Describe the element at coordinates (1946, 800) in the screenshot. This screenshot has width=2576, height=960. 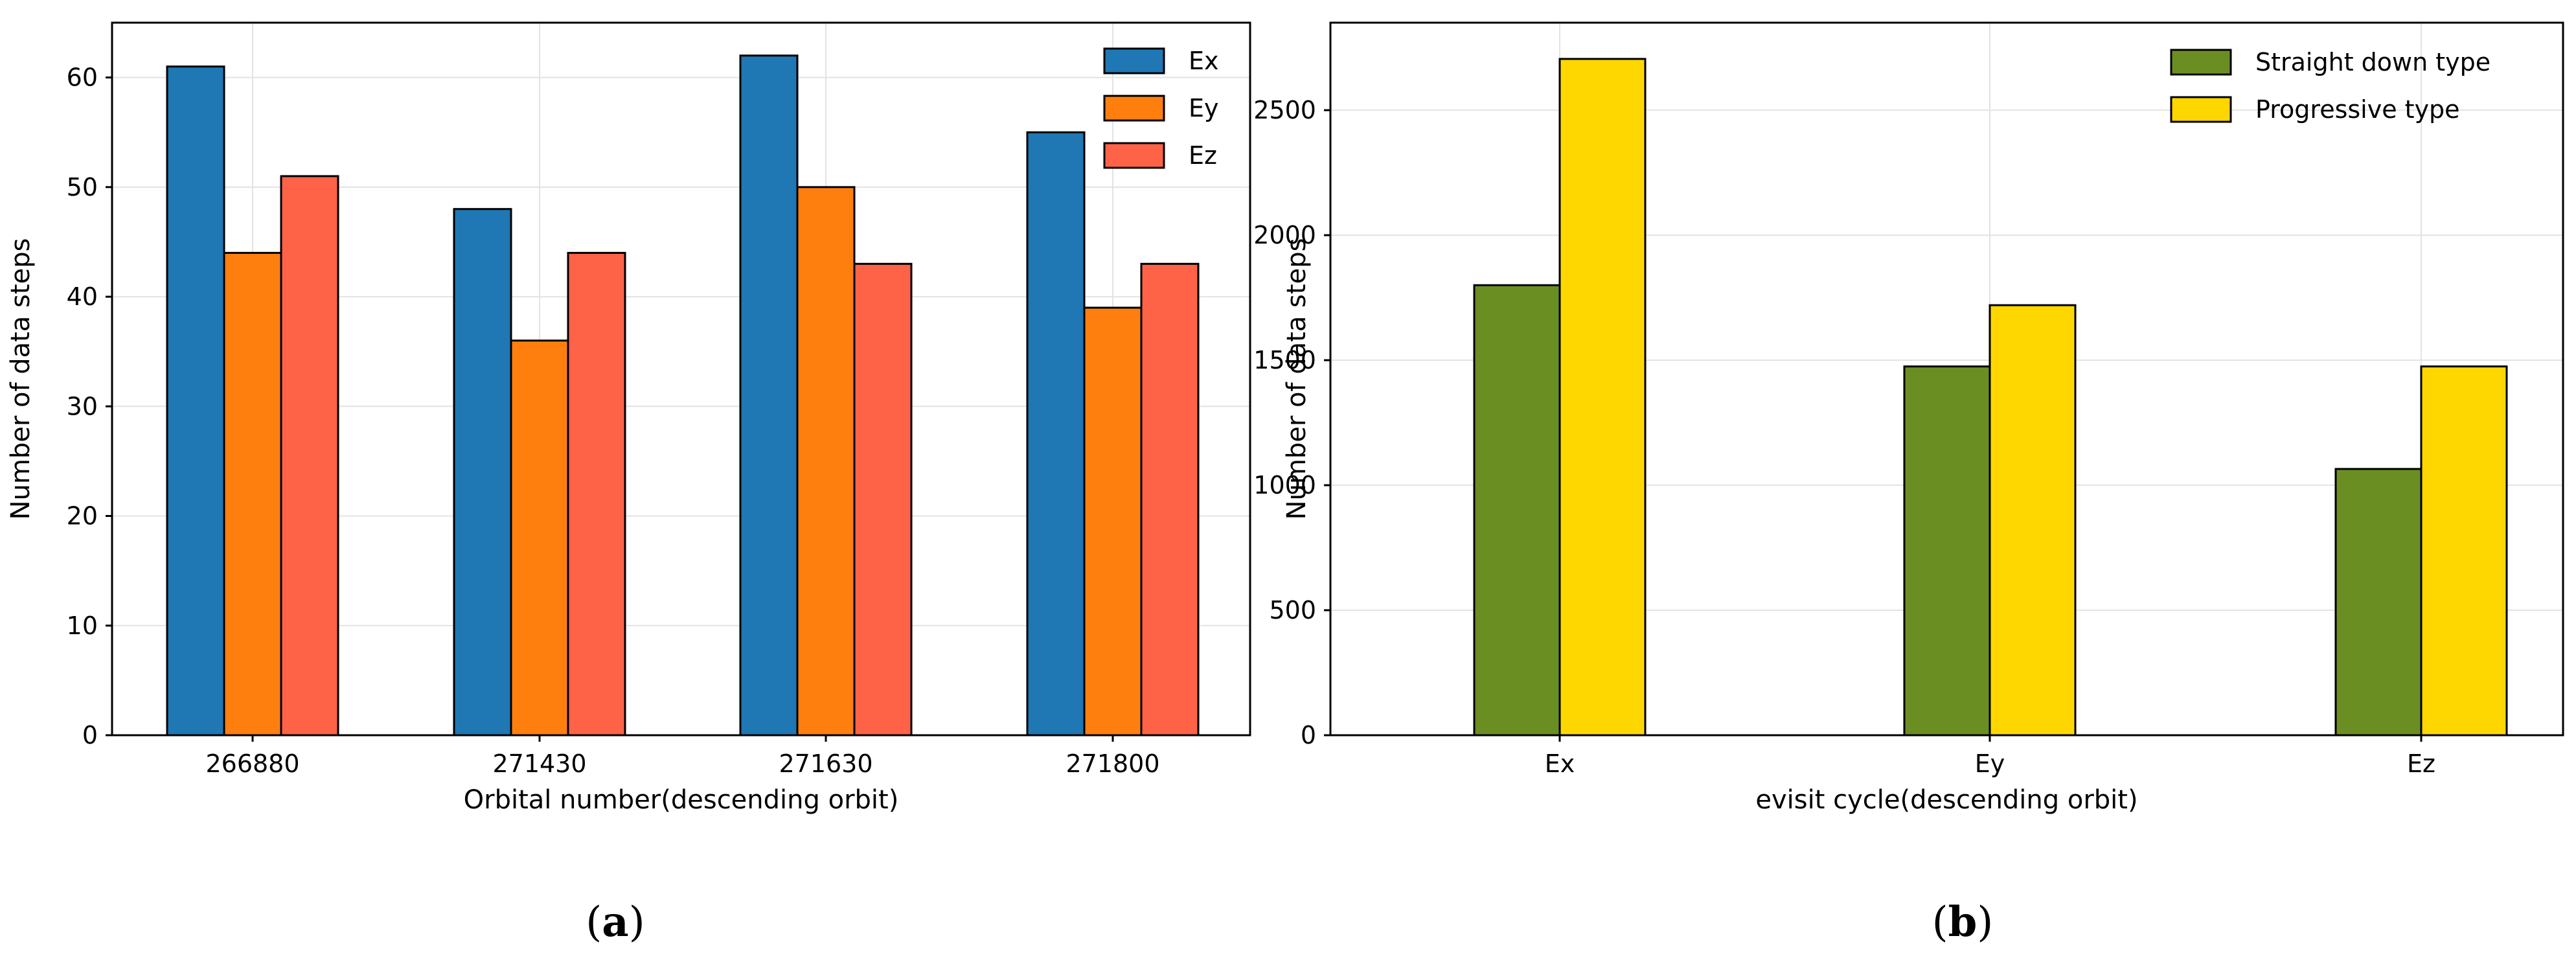
I see `x-axis-label: evisit cycle(descending orbit)` at that location.